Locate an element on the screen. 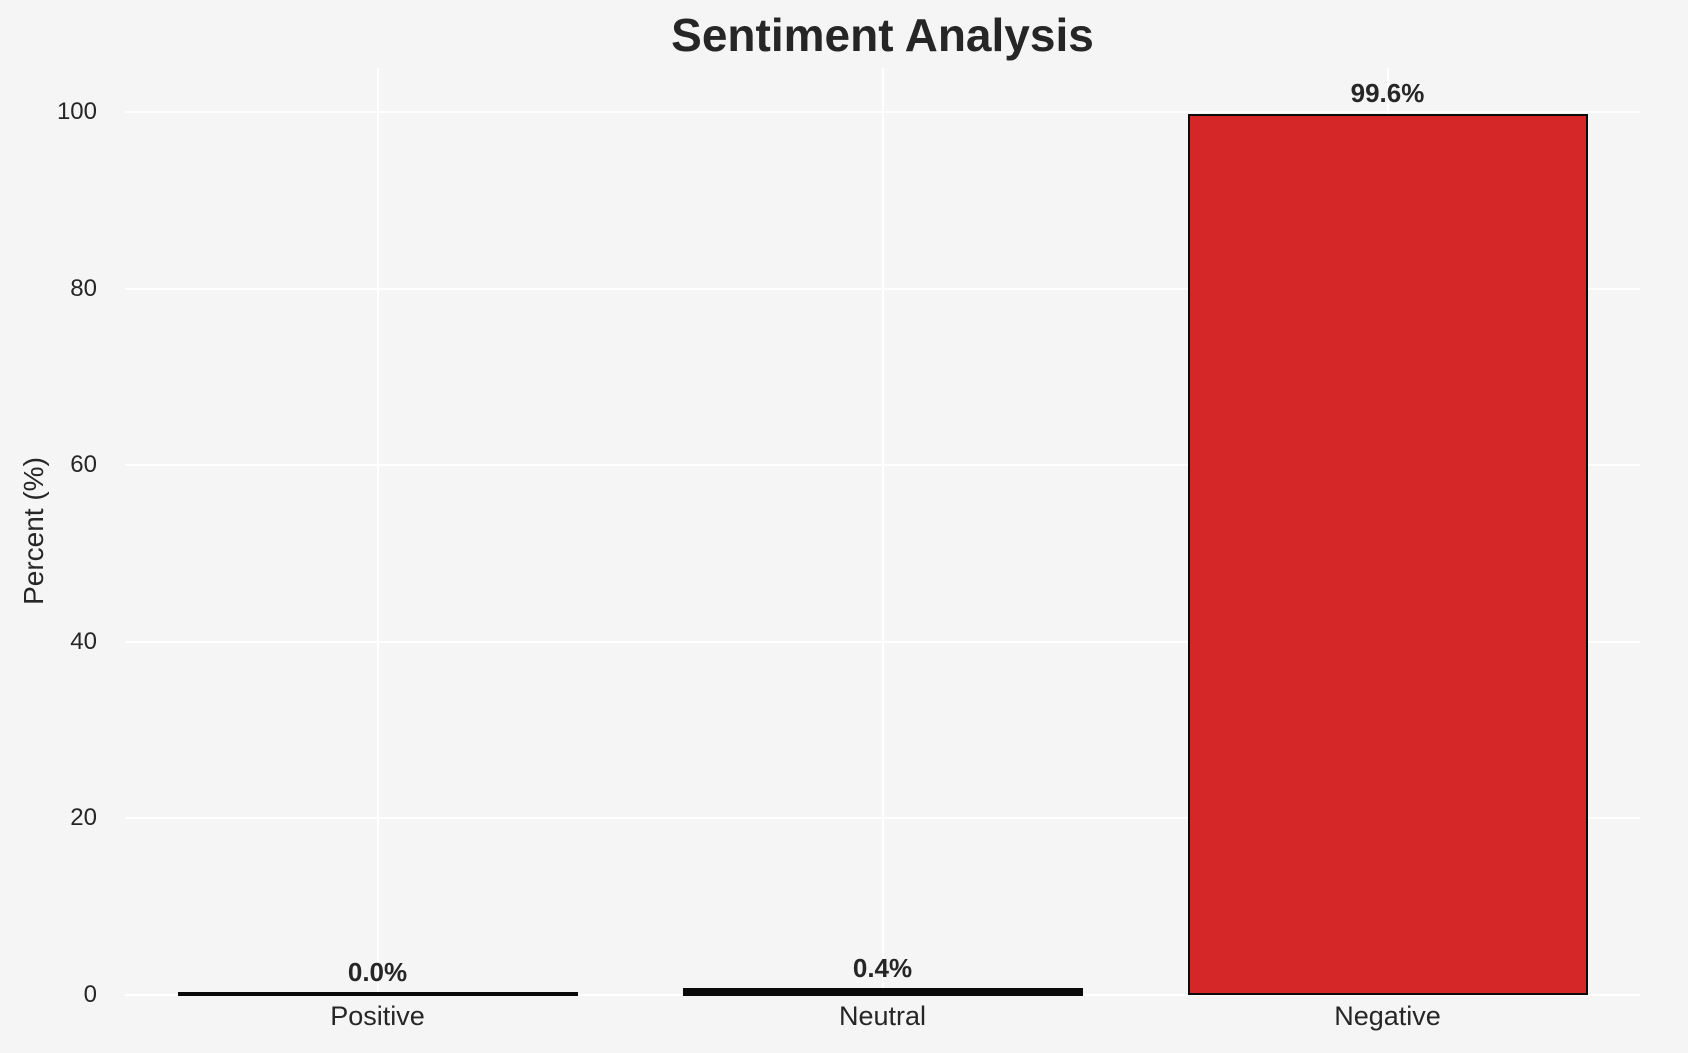 The width and height of the screenshot is (1688, 1053). chart-title: Sentiment Analysis is located at coordinates (882, 35).